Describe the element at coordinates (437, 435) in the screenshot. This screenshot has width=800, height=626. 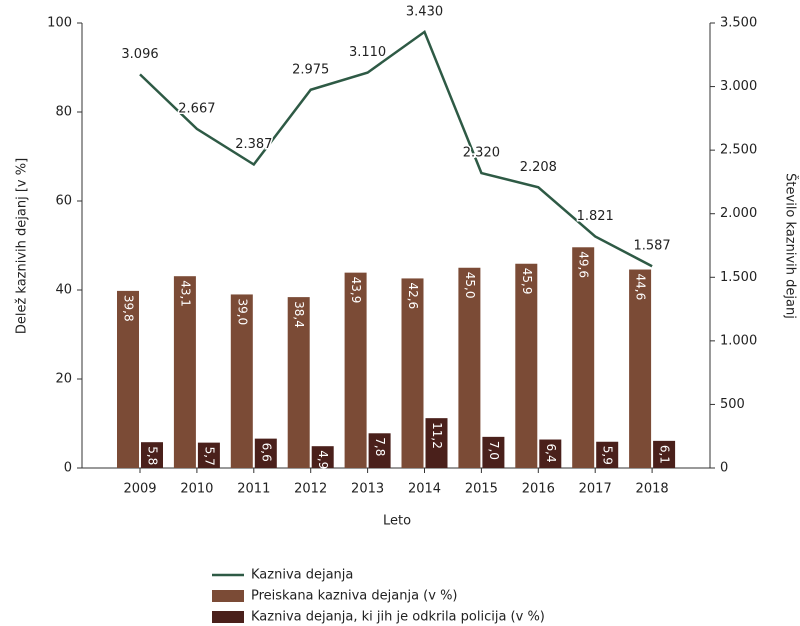
I see `bar-value-label: 11,2` at that location.